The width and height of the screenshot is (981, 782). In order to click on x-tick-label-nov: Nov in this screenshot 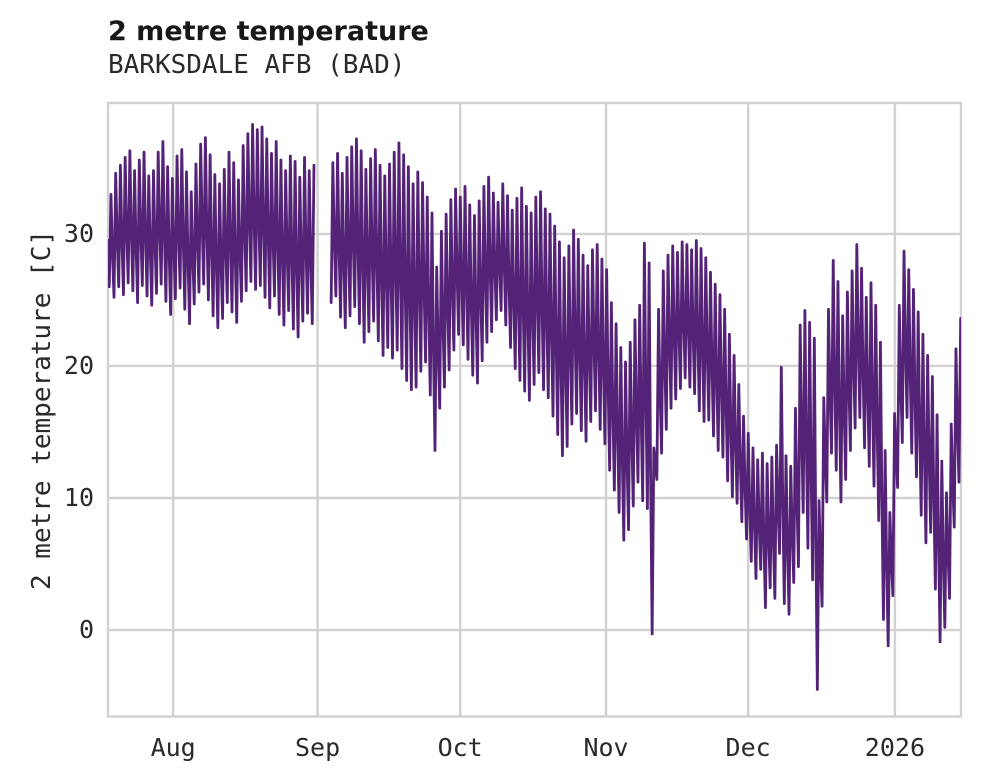, I will do `click(606, 747)`.